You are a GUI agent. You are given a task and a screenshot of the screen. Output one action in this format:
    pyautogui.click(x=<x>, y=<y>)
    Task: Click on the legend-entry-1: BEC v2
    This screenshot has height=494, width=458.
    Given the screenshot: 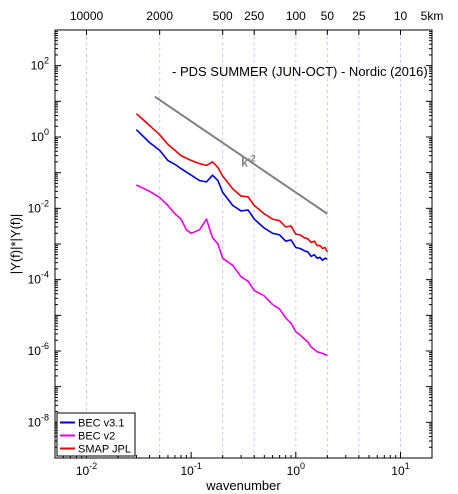 What is the action you would take?
    pyautogui.click(x=96, y=437)
    